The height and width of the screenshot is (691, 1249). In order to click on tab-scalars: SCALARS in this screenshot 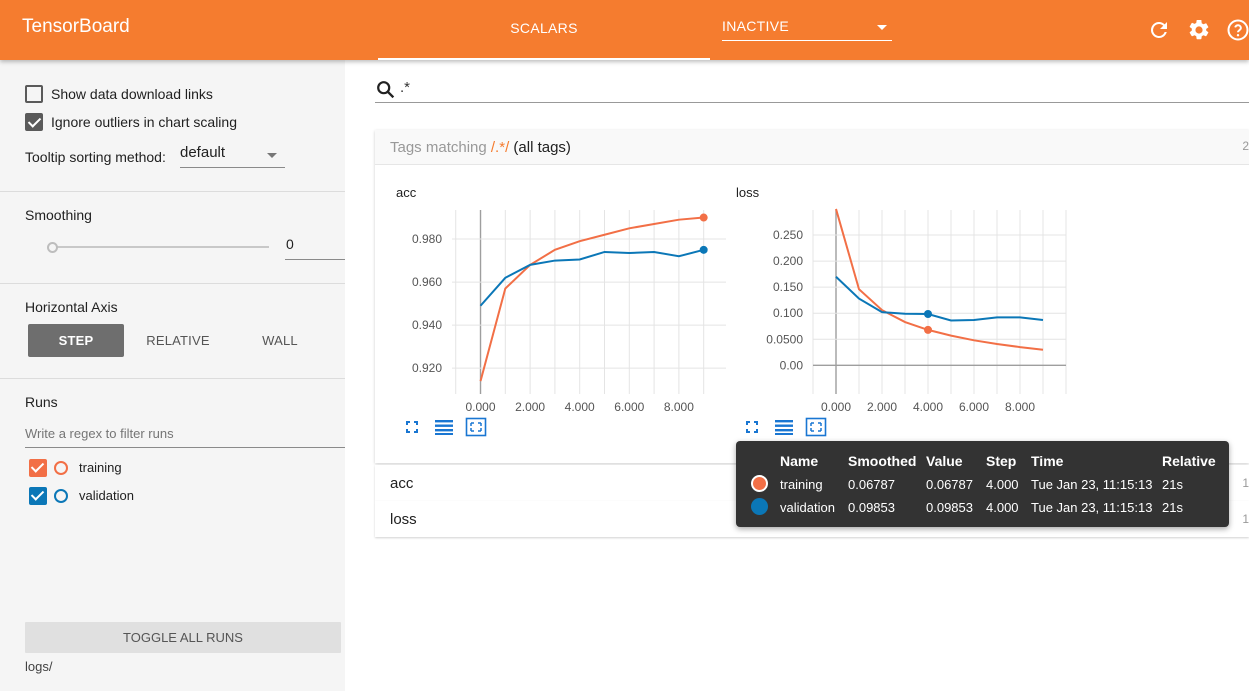, I will do `click(544, 30)`.